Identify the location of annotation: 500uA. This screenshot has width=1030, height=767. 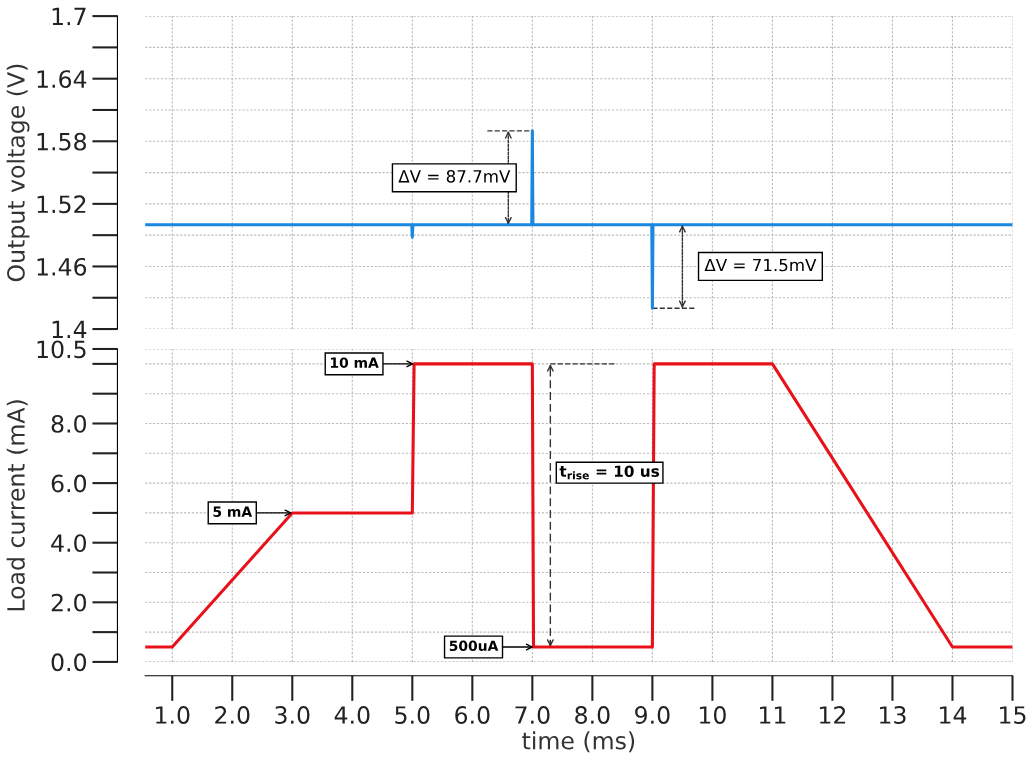
(474, 646).